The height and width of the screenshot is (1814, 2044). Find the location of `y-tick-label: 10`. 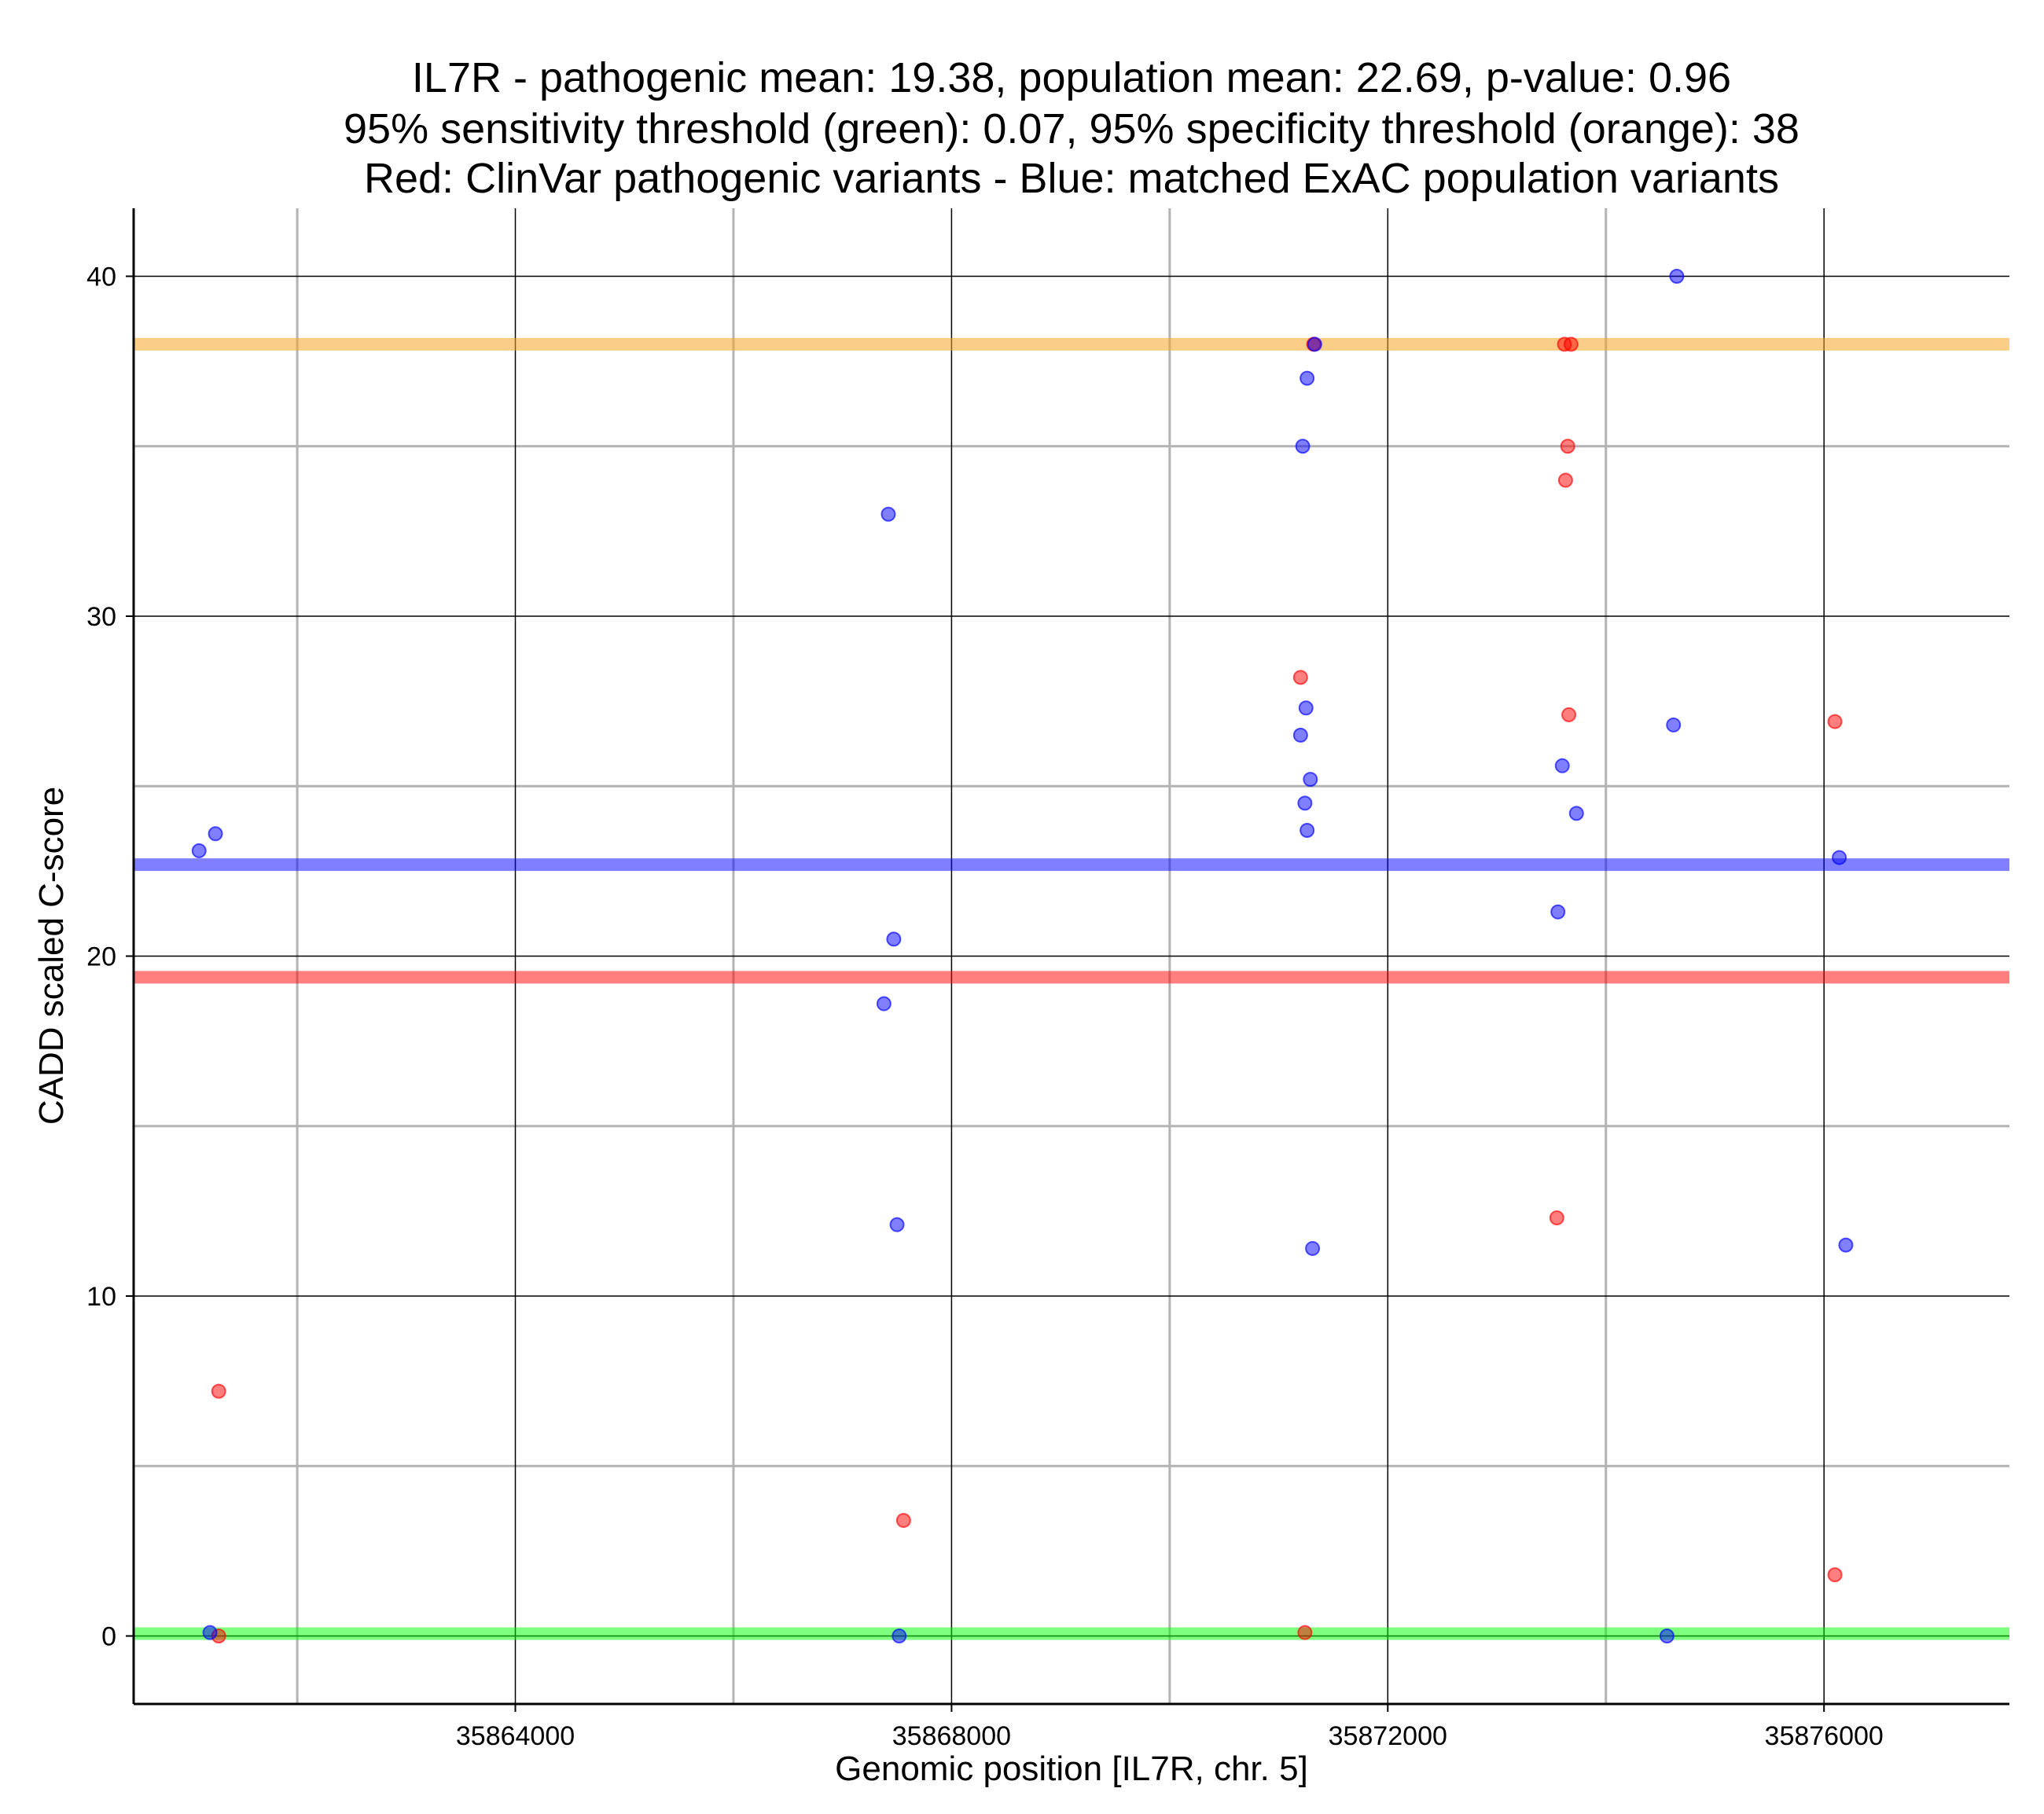

y-tick-label: 10 is located at coordinates (101, 1297).